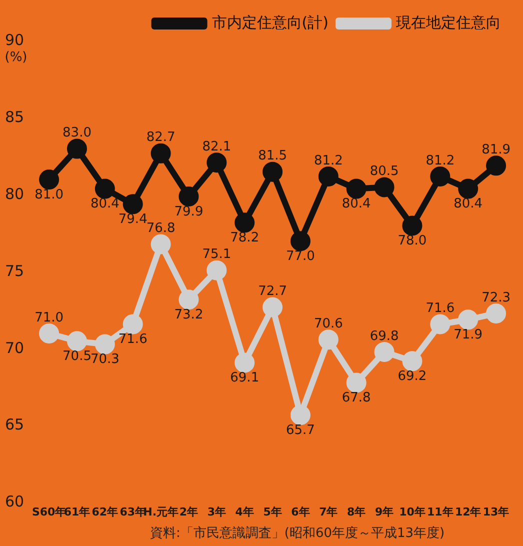 The image size is (523, 546). Describe the element at coordinates (328, 511) in the screenshot. I see `x-tick-label: 7年` at that location.